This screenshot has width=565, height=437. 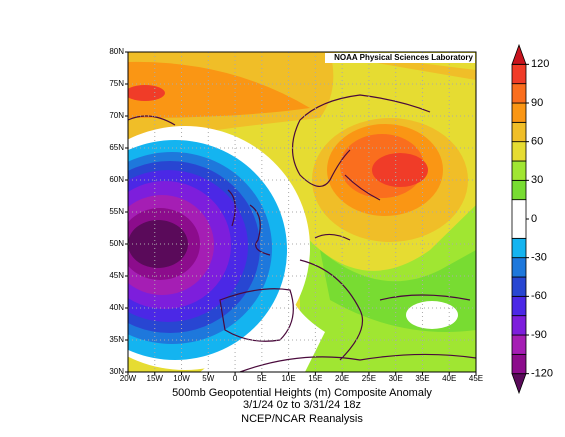 I want to click on lon-label: 15E, so click(x=315, y=378).